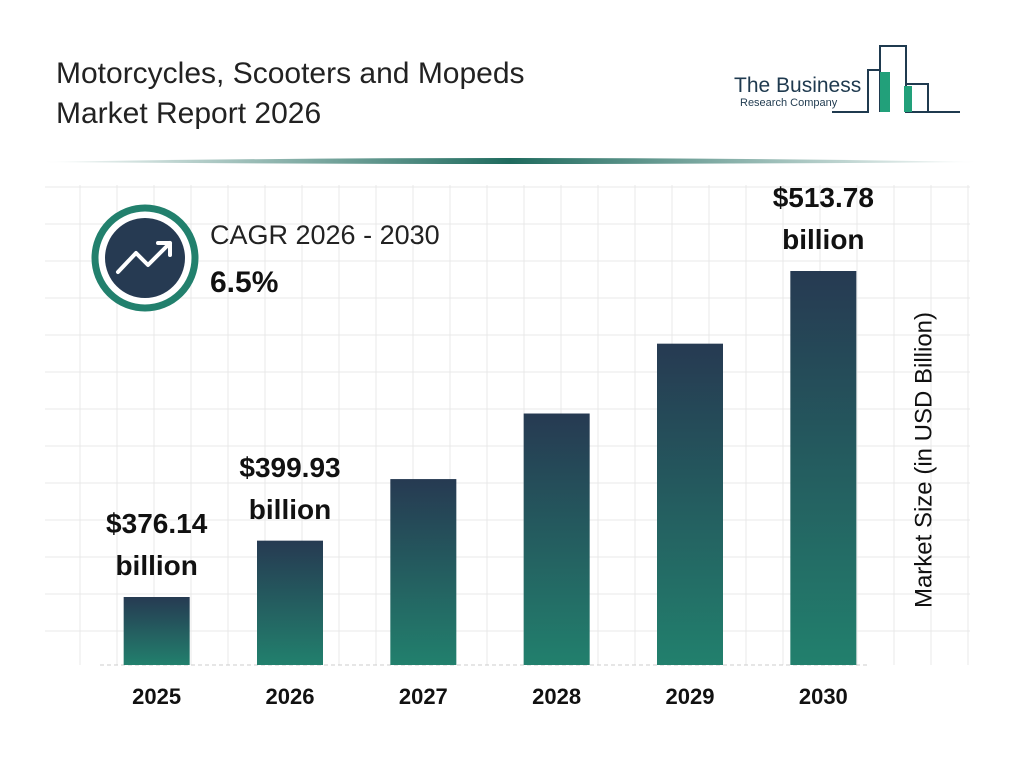  I want to click on logo-mark, so click(896, 79).